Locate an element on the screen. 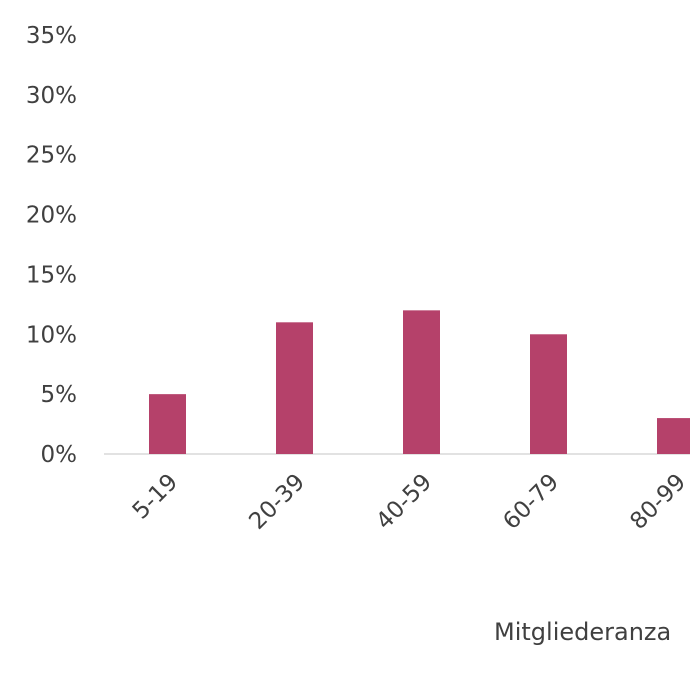  x-tick-label: 60-79 is located at coordinates (531, 502).